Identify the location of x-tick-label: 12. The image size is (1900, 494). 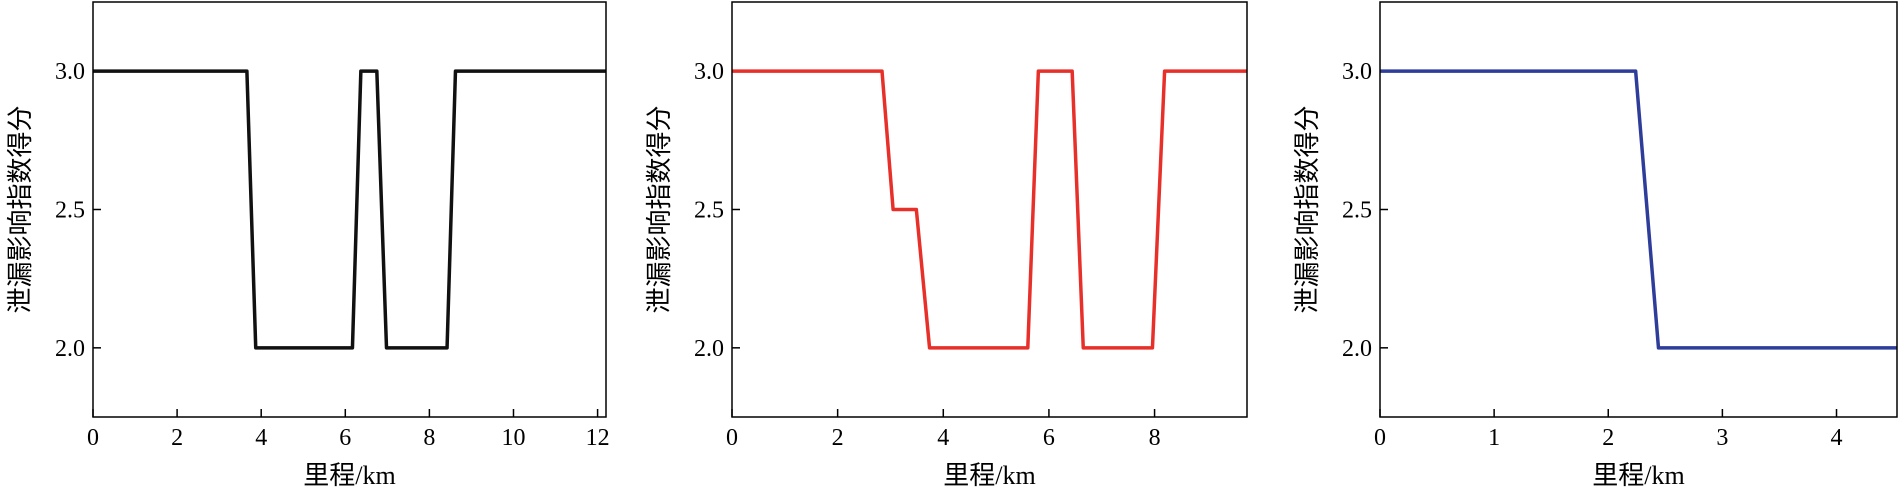
(598, 438).